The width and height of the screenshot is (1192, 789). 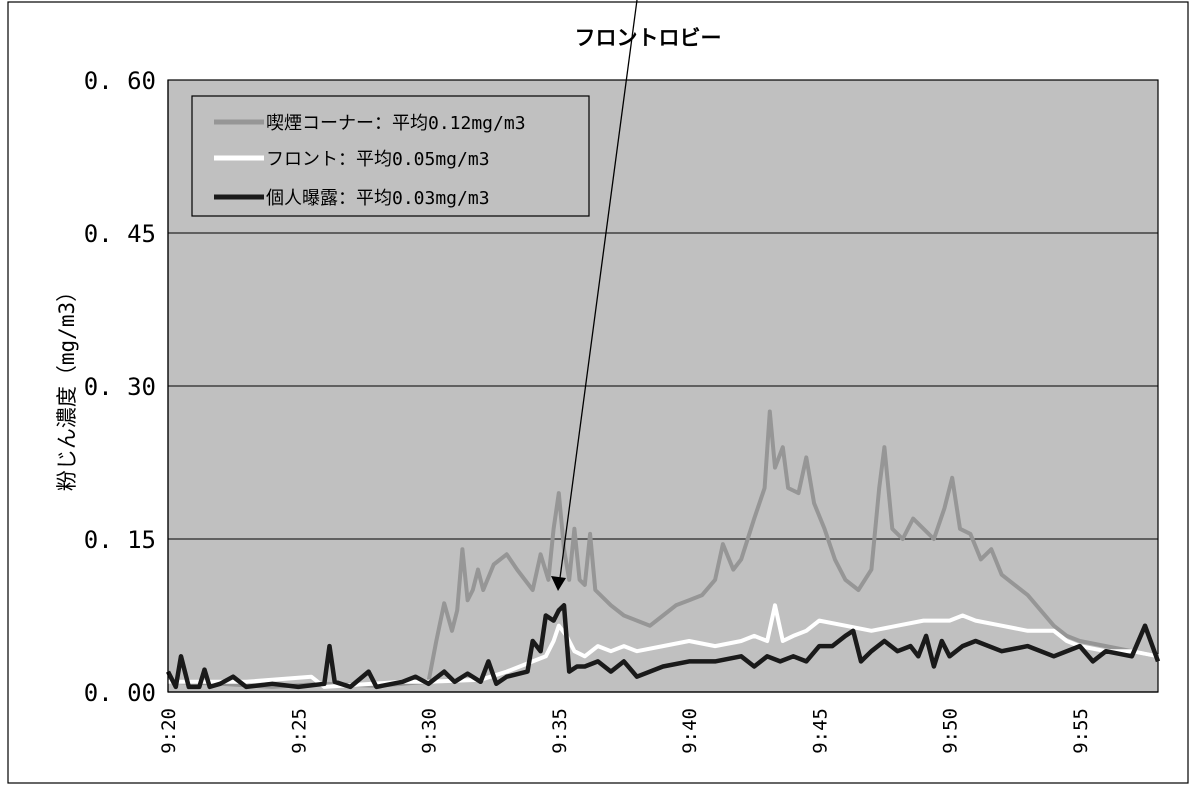 What do you see at coordinates (625, 731) in the screenshot?
I see `x-axis-ticks: 9:20 9:25 9:30 9:35 9:40 9:45 9:50 9:55` at bounding box center [625, 731].